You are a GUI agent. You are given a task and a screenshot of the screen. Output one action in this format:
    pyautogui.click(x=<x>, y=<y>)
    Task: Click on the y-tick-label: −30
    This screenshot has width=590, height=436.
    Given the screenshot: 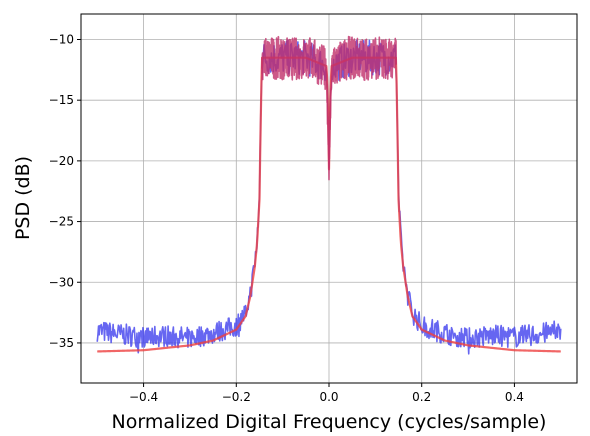 What is the action you would take?
    pyautogui.click(x=61, y=282)
    